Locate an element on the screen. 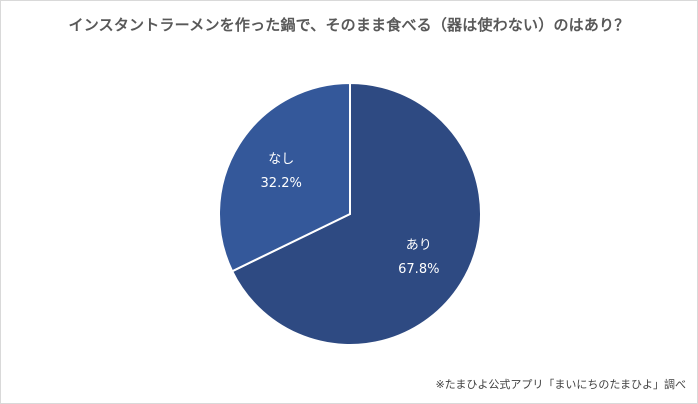  slice-value-ari: 67.8% is located at coordinates (418, 269).